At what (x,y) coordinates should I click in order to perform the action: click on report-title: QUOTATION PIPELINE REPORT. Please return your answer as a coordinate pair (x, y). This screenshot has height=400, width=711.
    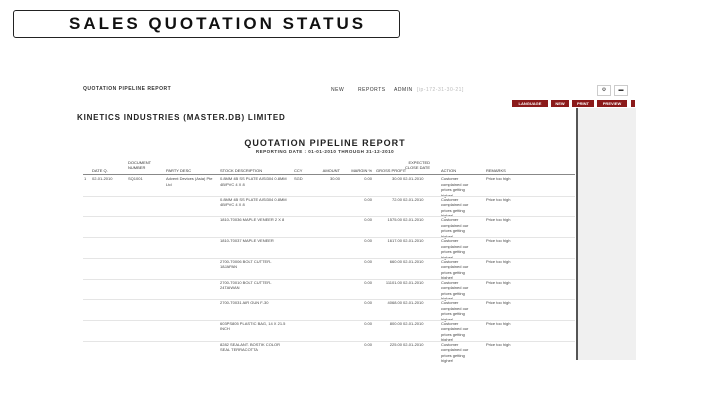
    Looking at the image, I should click on (325, 143).